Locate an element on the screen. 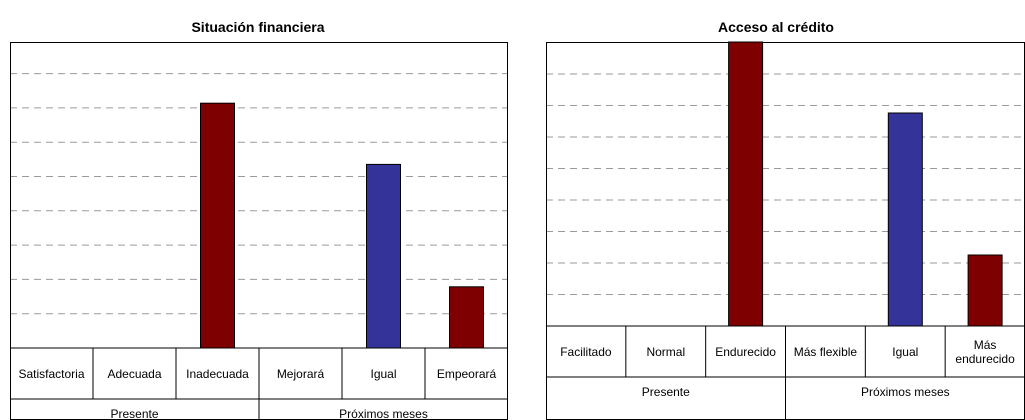 This screenshot has height=420, width=1025. category-label: Inadecuada is located at coordinates (217, 374).